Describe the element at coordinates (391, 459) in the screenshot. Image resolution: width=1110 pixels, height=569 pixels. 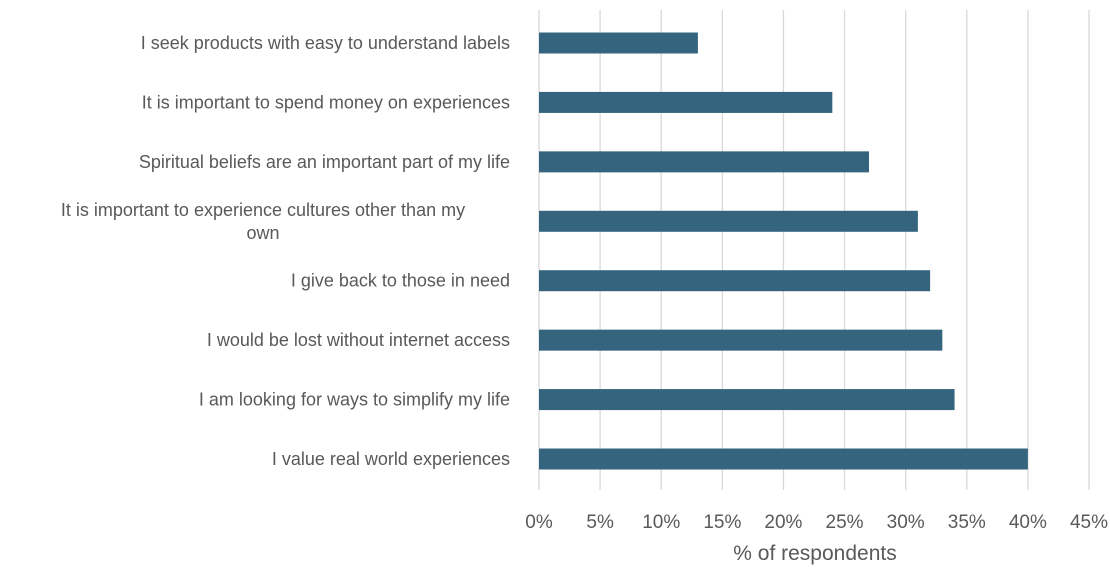
I see `category-label: I value real world experiences` at that location.